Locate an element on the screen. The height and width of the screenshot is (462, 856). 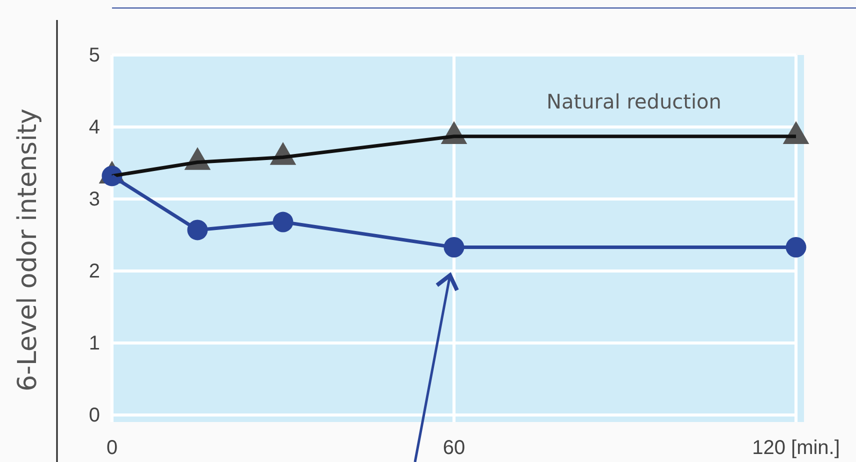
y-tick-label: 1 is located at coordinates (94, 343).